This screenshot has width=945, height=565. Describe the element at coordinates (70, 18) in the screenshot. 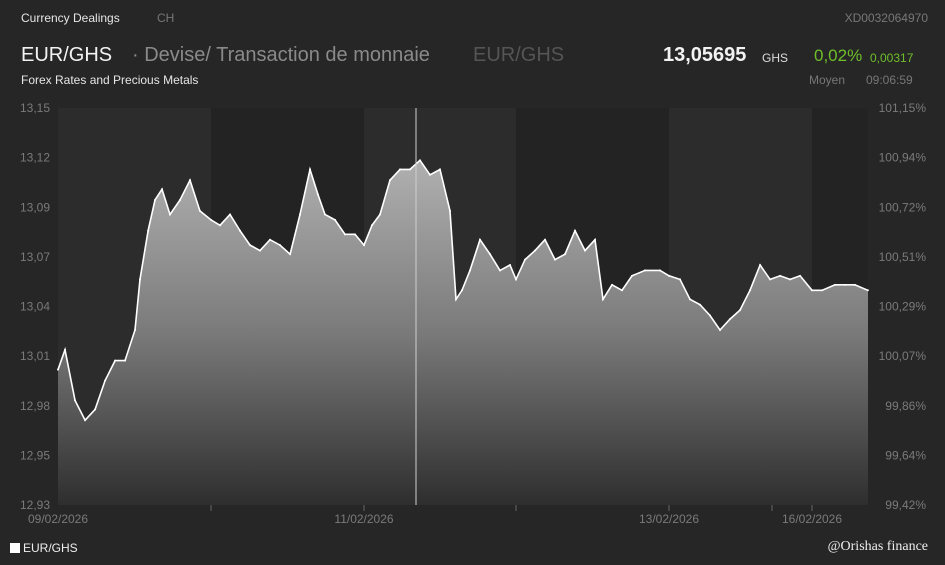

I see `category-label: Currency Dealings` at that location.